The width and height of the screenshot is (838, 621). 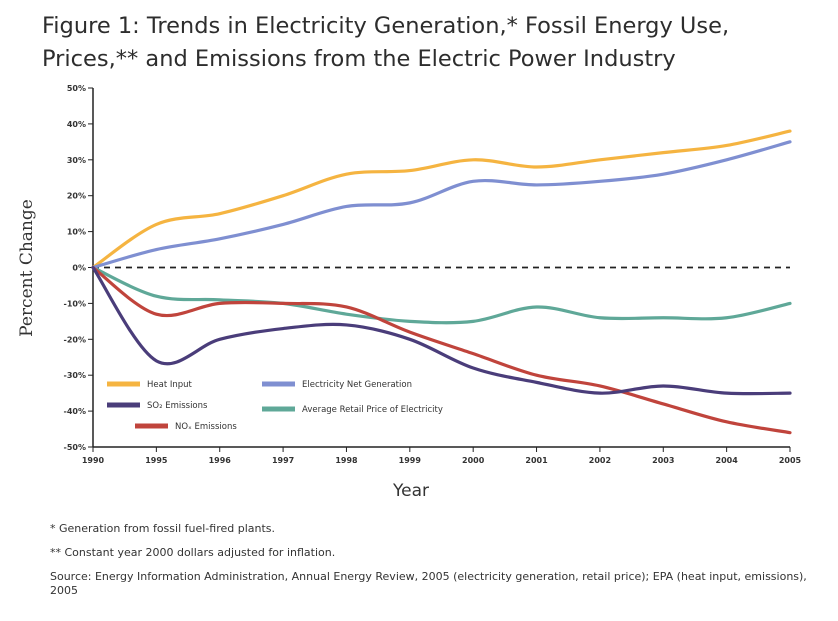 What do you see at coordinates (220, 460) in the screenshot?
I see `x-tick-label: 1996` at bounding box center [220, 460].